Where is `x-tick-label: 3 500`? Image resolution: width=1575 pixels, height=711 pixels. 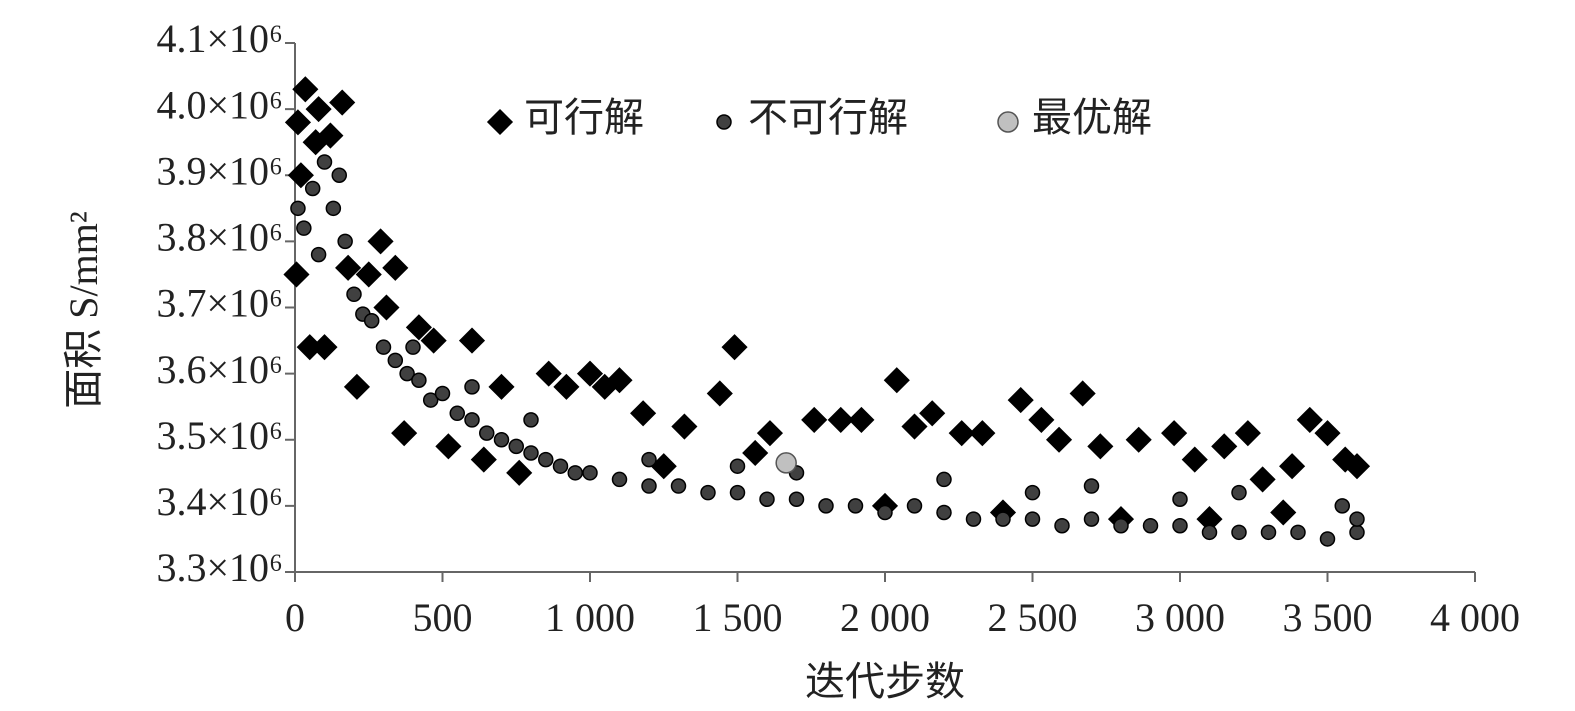 x-tick-label: 3 500 is located at coordinates (1328, 617).